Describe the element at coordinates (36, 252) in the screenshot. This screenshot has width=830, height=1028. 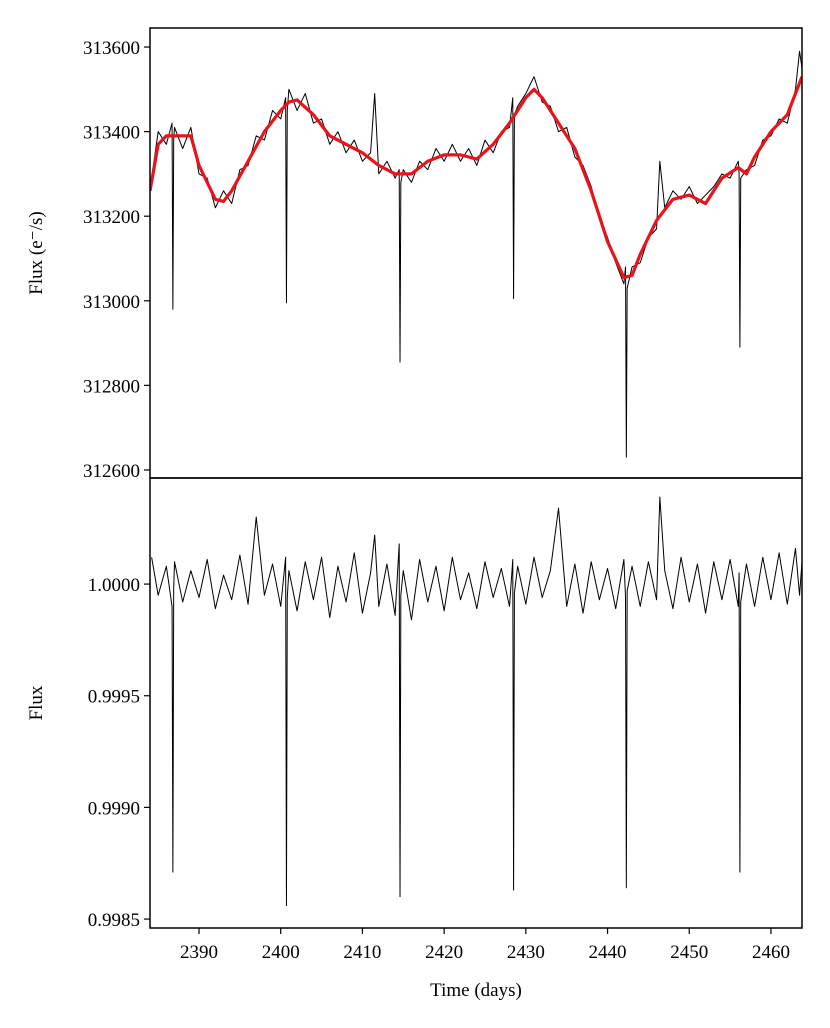
I see `y-axis-label: Flux (e⁻/s)` at that location.